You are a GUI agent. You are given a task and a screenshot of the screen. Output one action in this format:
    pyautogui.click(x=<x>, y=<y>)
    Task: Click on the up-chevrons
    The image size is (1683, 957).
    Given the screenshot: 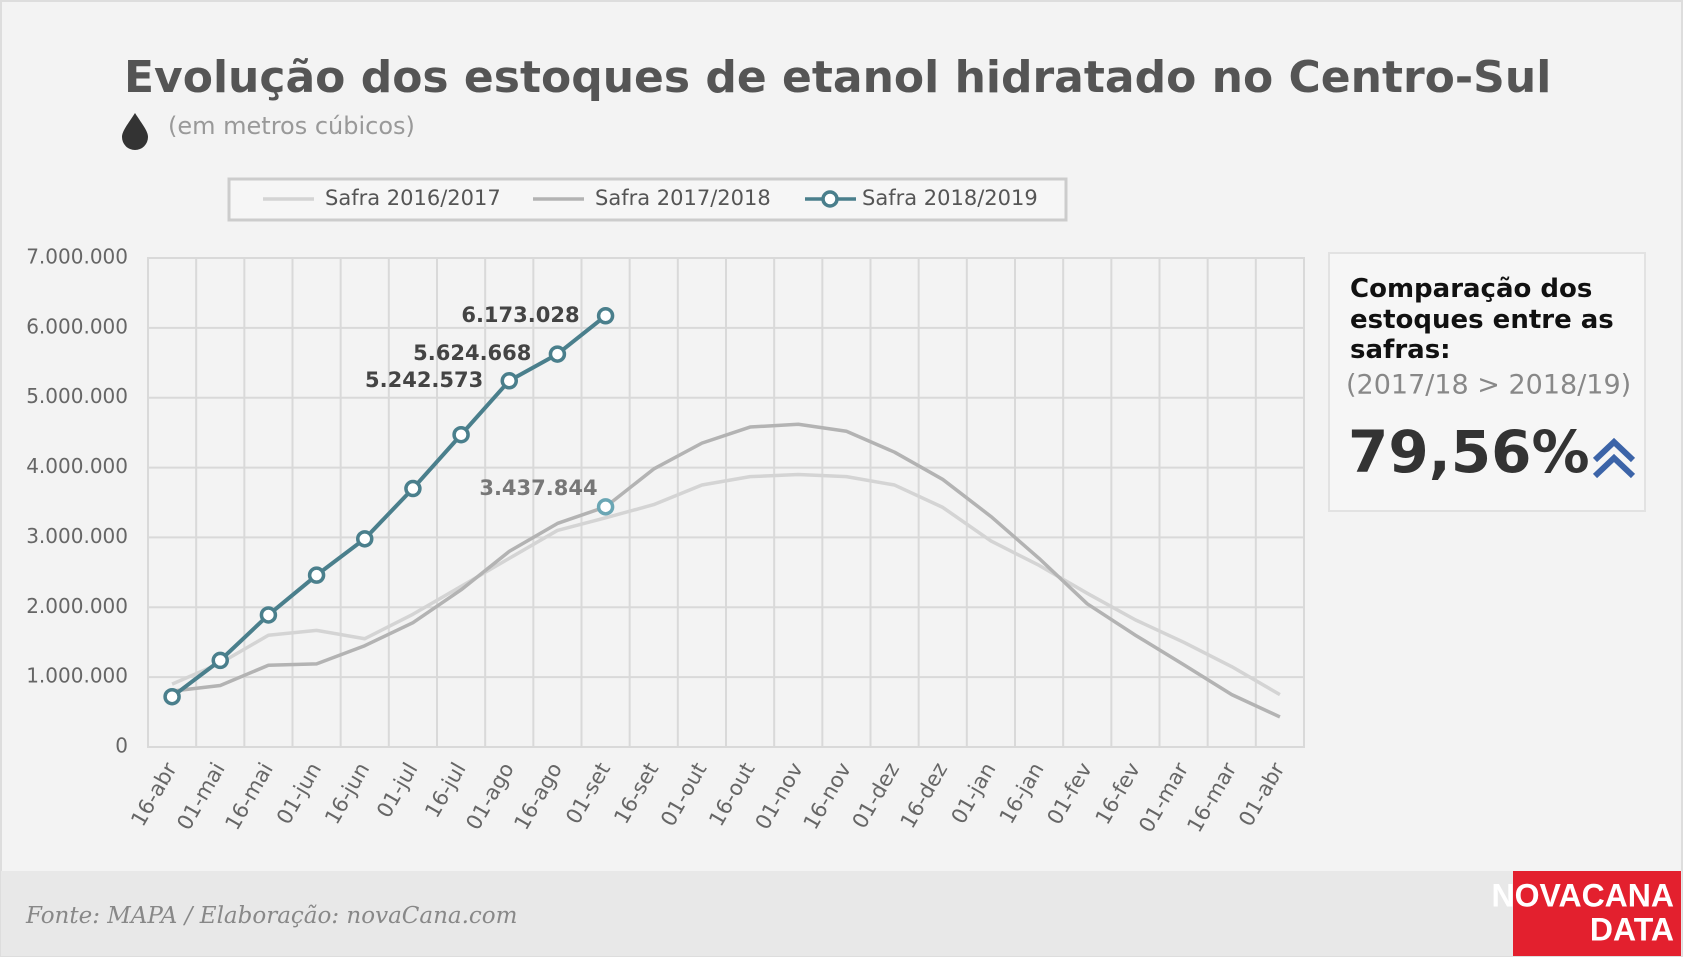 What is the action you would take?
    pyautogui.click(x=1614, y=458)
    